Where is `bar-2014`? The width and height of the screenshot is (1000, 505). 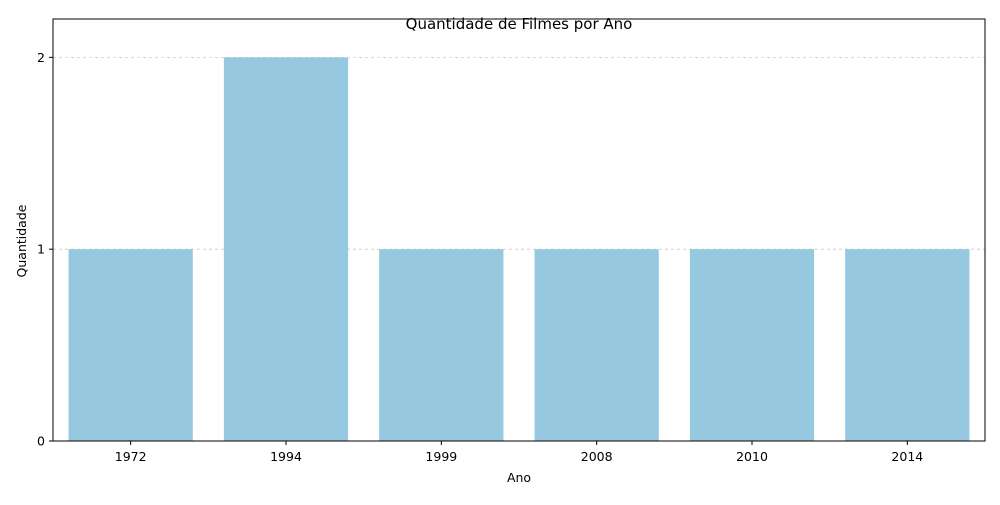
bar-2014 is located at coordinates (907, 345).